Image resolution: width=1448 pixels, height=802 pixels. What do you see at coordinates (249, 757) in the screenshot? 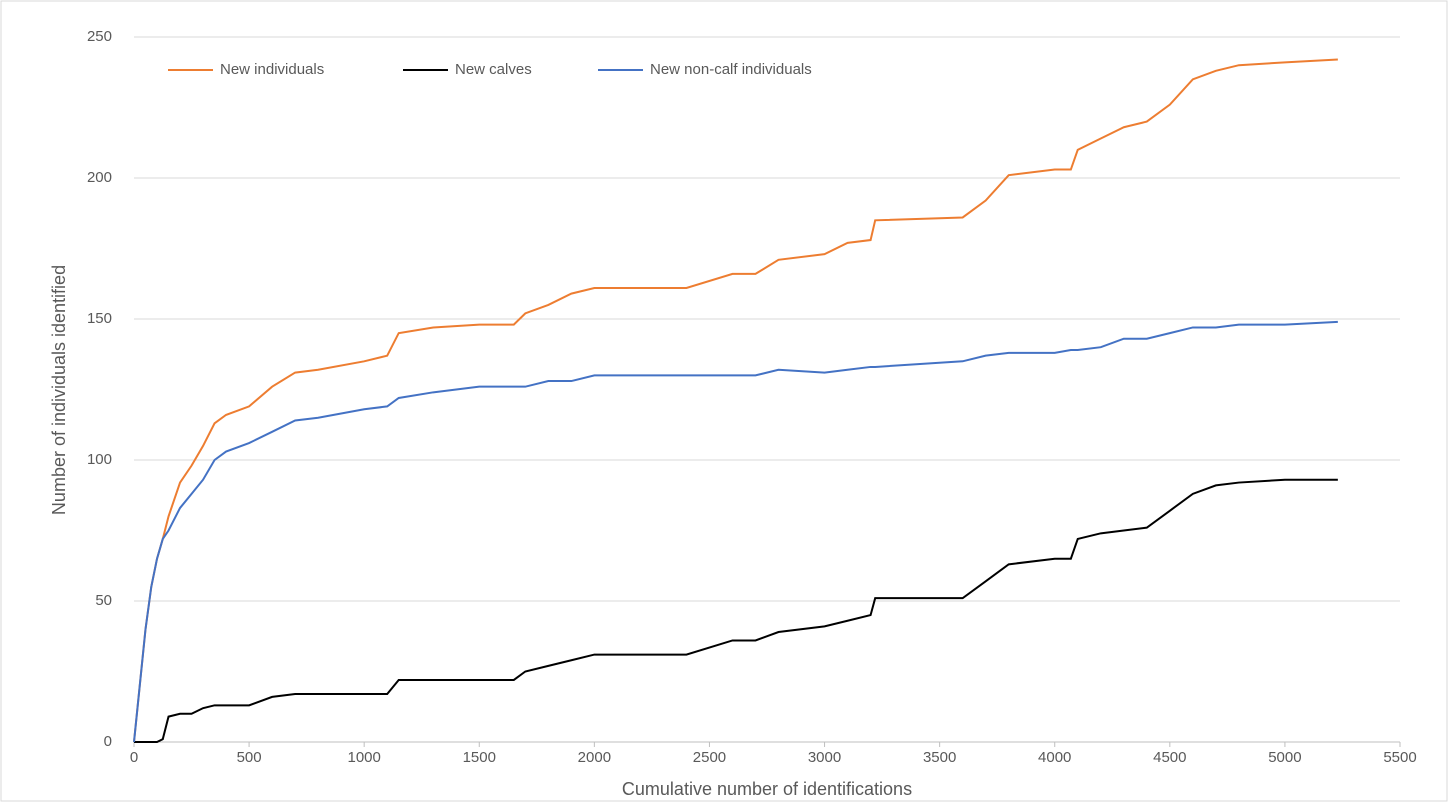
I see `x-tick-label: 500` at bounding box center [249, 757].